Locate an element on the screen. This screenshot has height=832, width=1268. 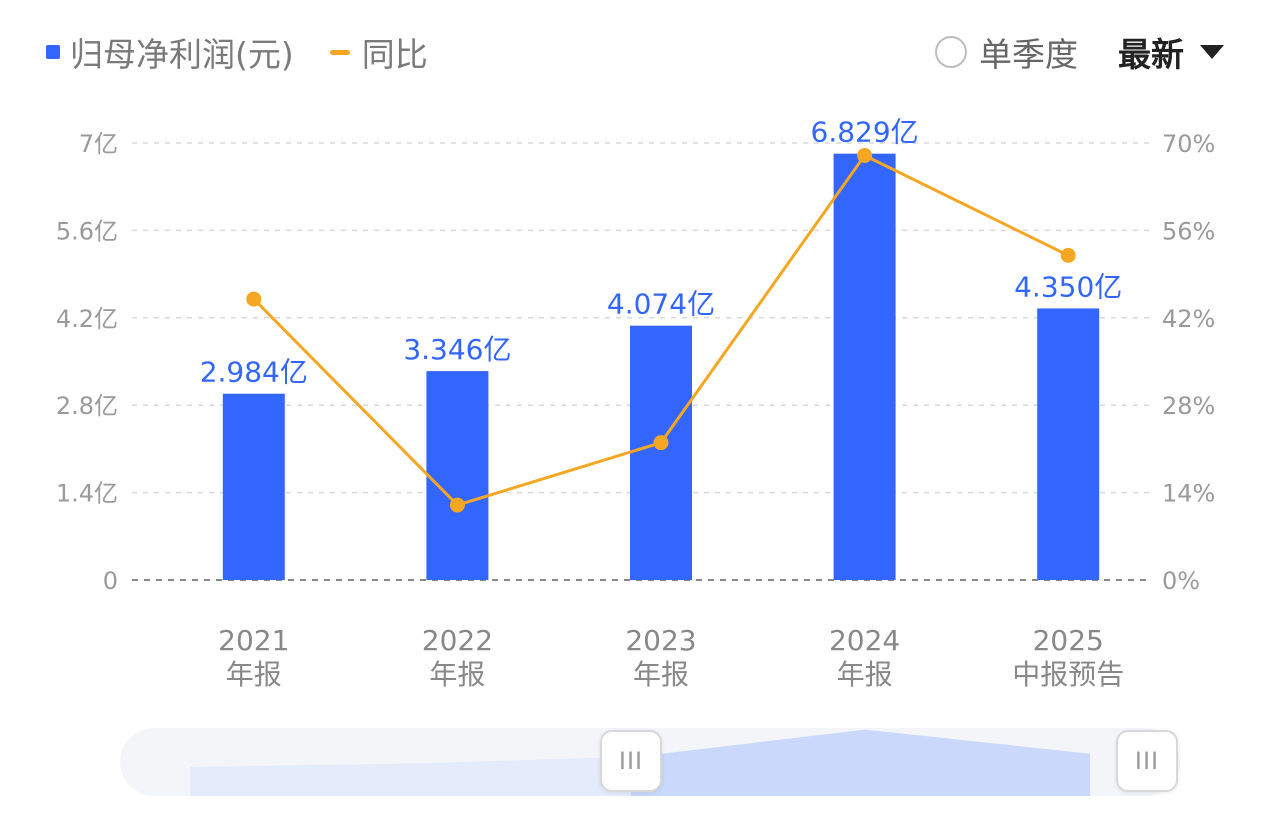
x-axis-tick: 2024 is located at coordinates (864, 640).